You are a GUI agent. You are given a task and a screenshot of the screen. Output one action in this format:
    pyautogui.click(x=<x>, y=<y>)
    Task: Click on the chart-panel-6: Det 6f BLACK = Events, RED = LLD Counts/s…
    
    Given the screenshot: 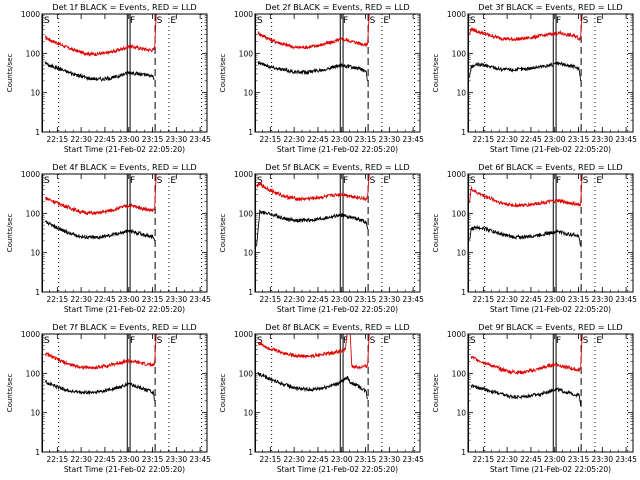 What is the action you would take?
    pyautogui.click(x=534, y=238)
    